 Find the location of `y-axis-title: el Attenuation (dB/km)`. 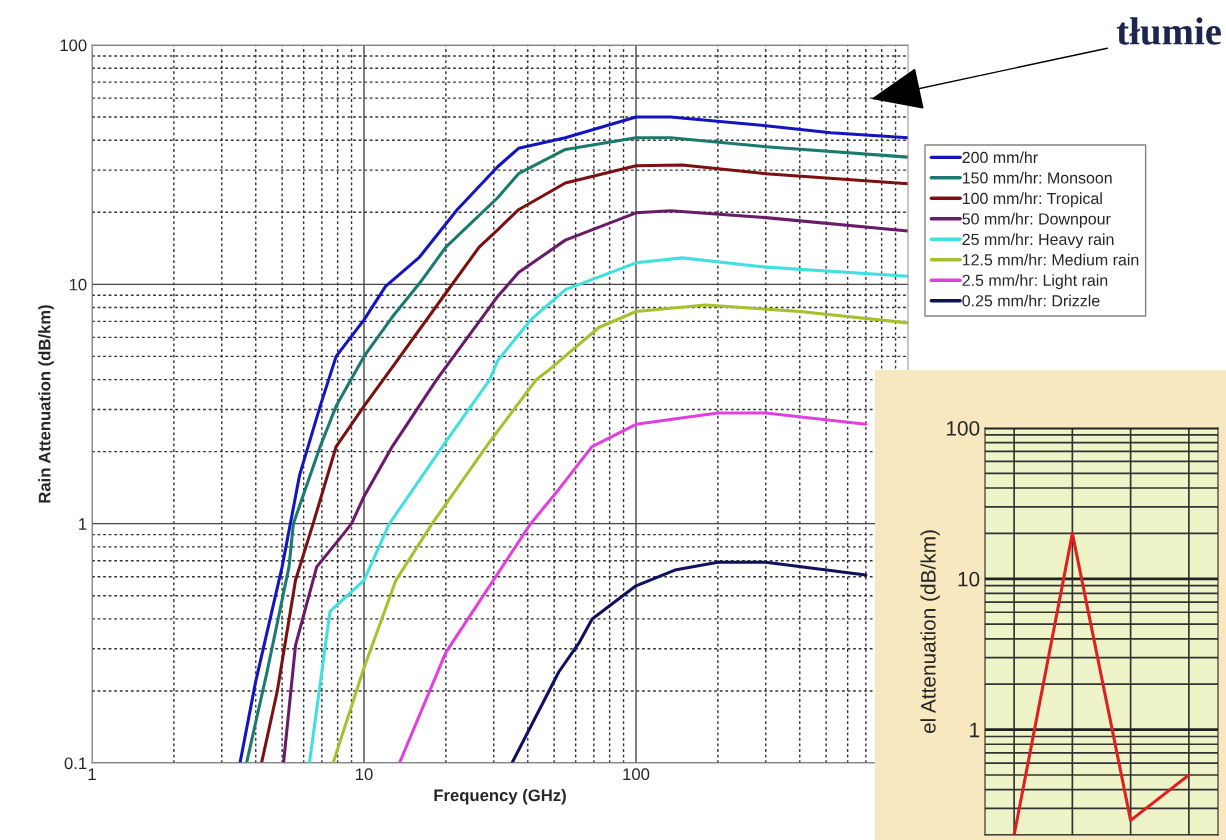

y-axis-title: el Attenuation (dB/km) is located at coordinates (930, 632).